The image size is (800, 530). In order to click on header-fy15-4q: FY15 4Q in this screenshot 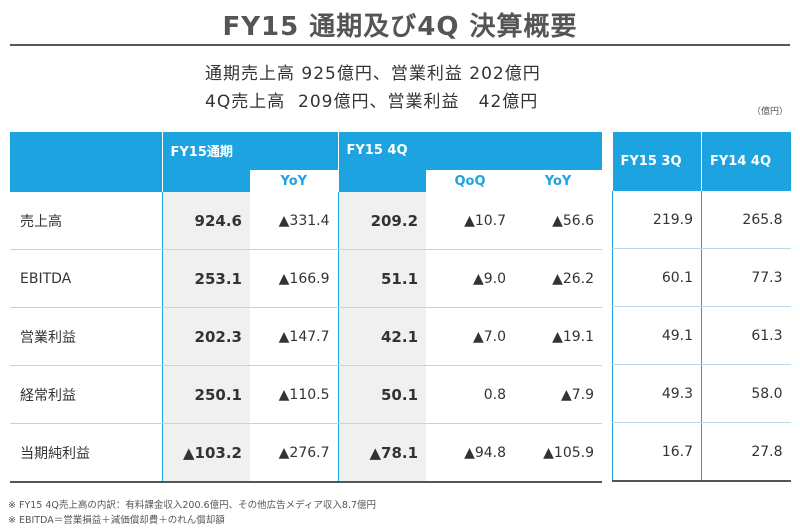, I will do `click(470, 151)`.